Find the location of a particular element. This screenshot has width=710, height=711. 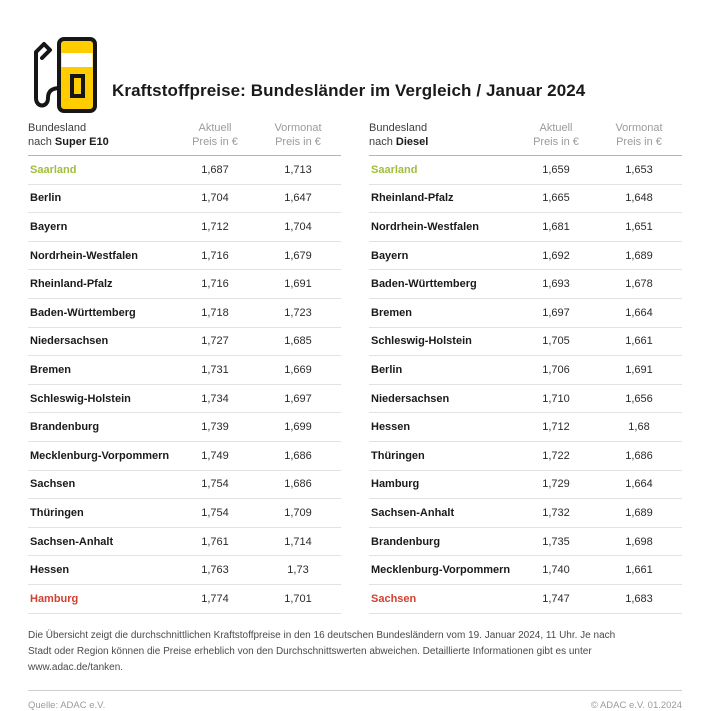

table-row: Sachsen-Anhalt 1,761 1,714 is located at coordinates (184, 542).